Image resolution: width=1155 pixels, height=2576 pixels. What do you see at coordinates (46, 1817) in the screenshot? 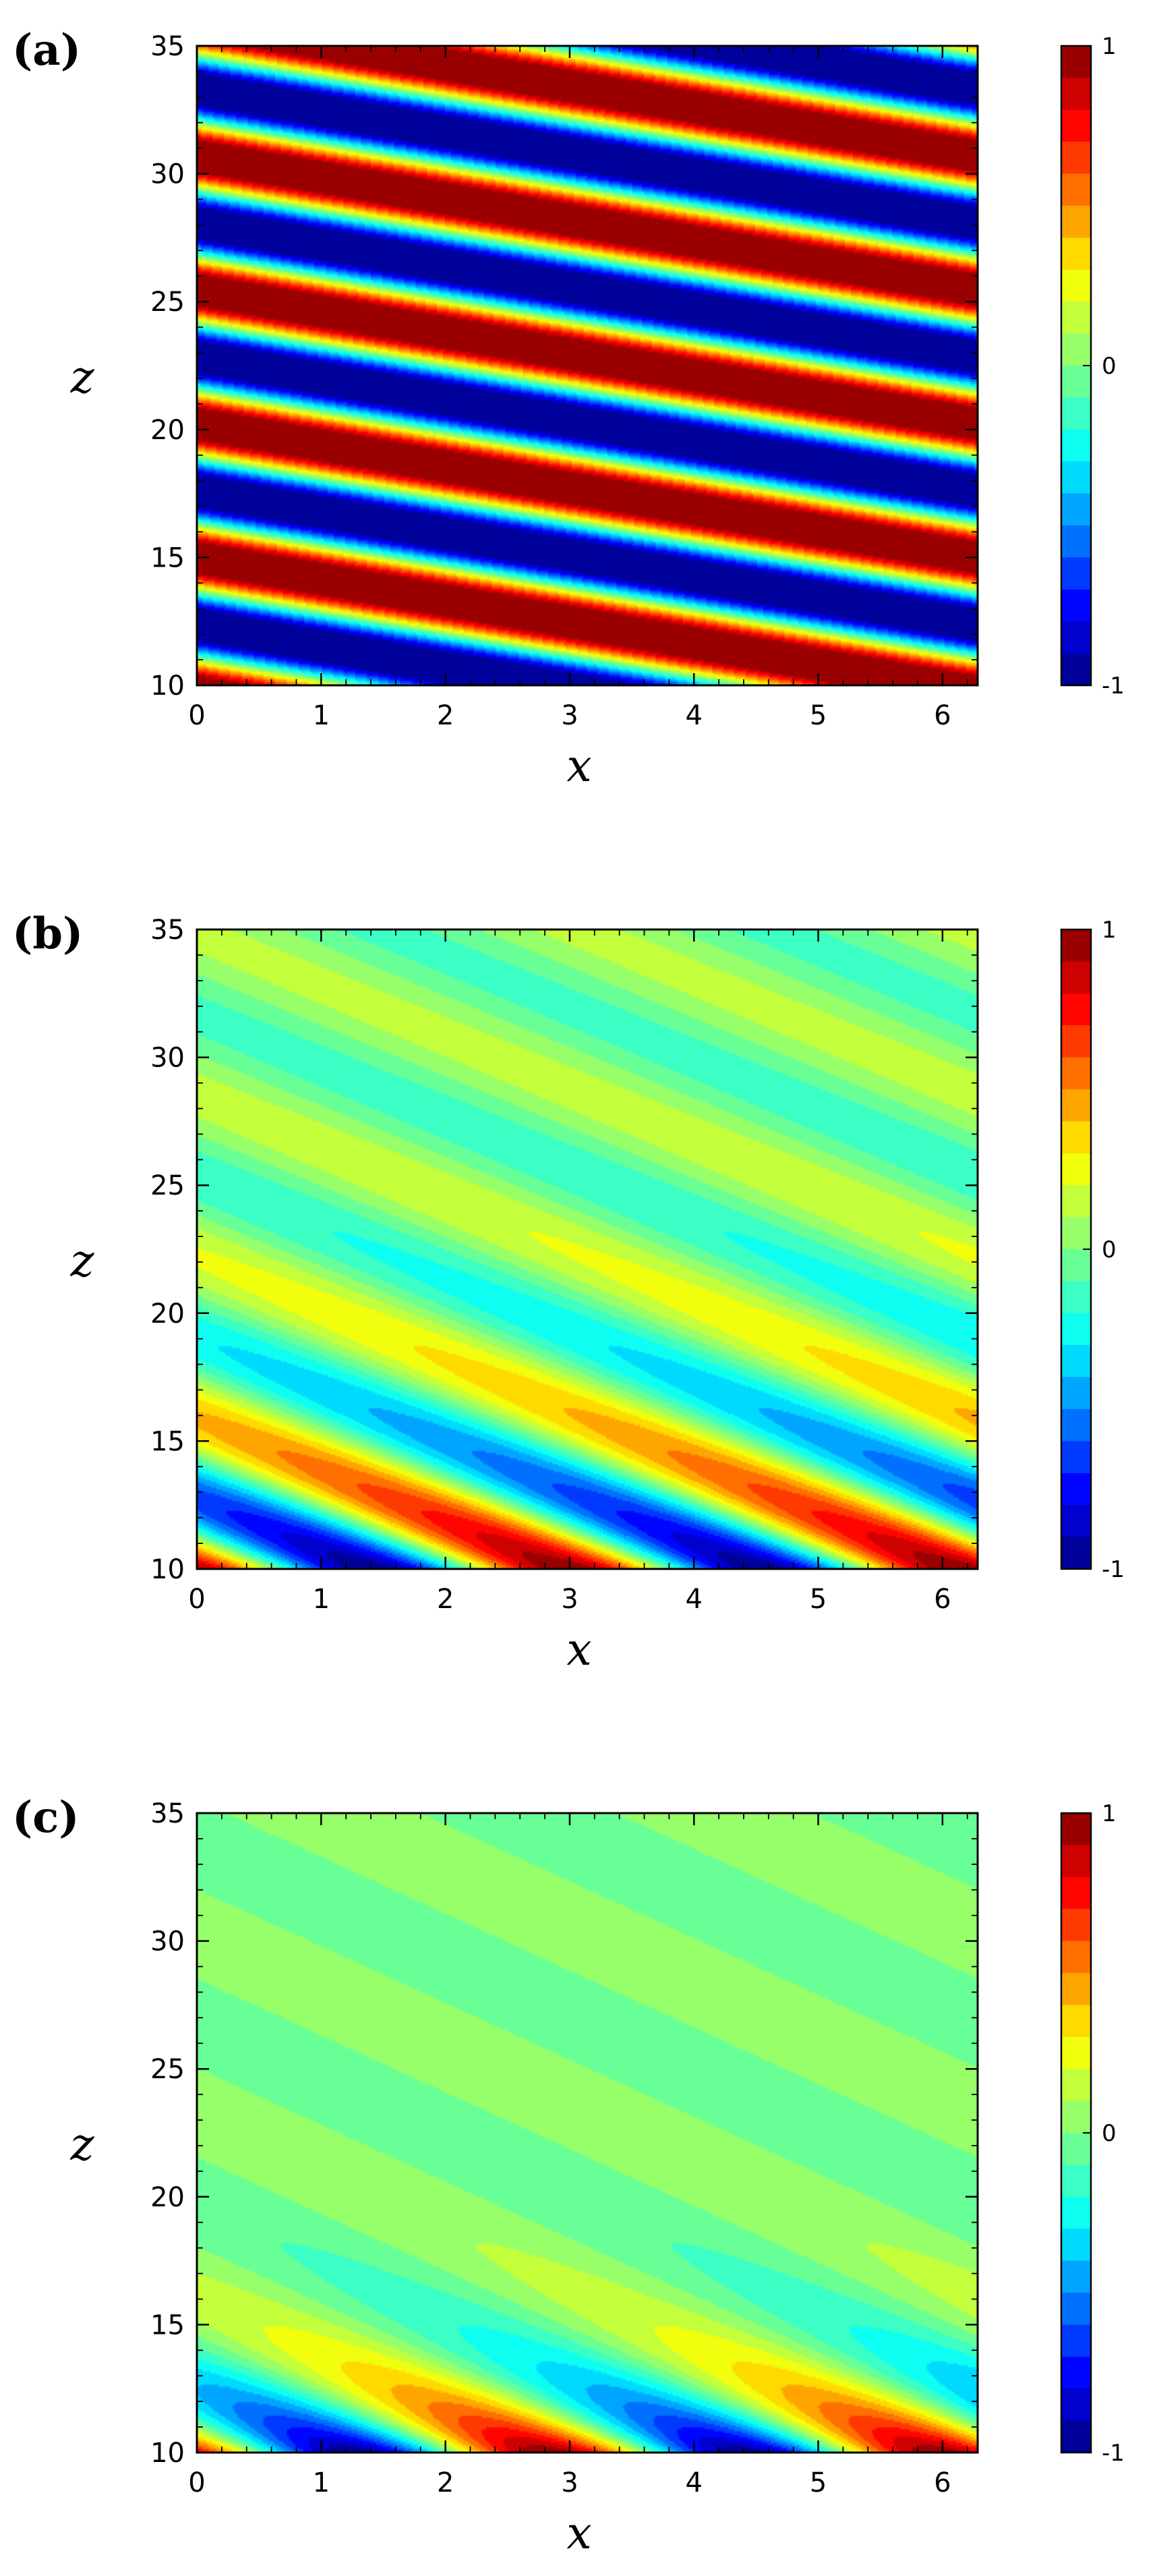
I see `panel-label: (c)` at bounding box center [46, 1817].